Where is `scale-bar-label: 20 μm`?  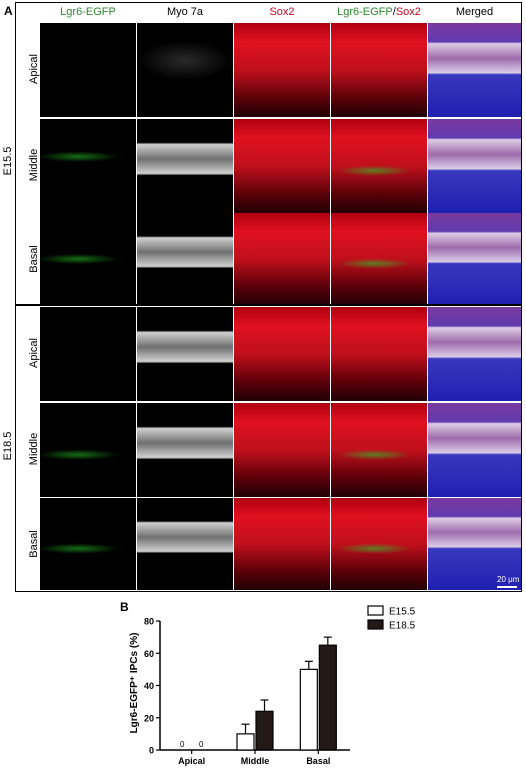 scale-bar-label: 20 μm is located at coordinates (508, 579).